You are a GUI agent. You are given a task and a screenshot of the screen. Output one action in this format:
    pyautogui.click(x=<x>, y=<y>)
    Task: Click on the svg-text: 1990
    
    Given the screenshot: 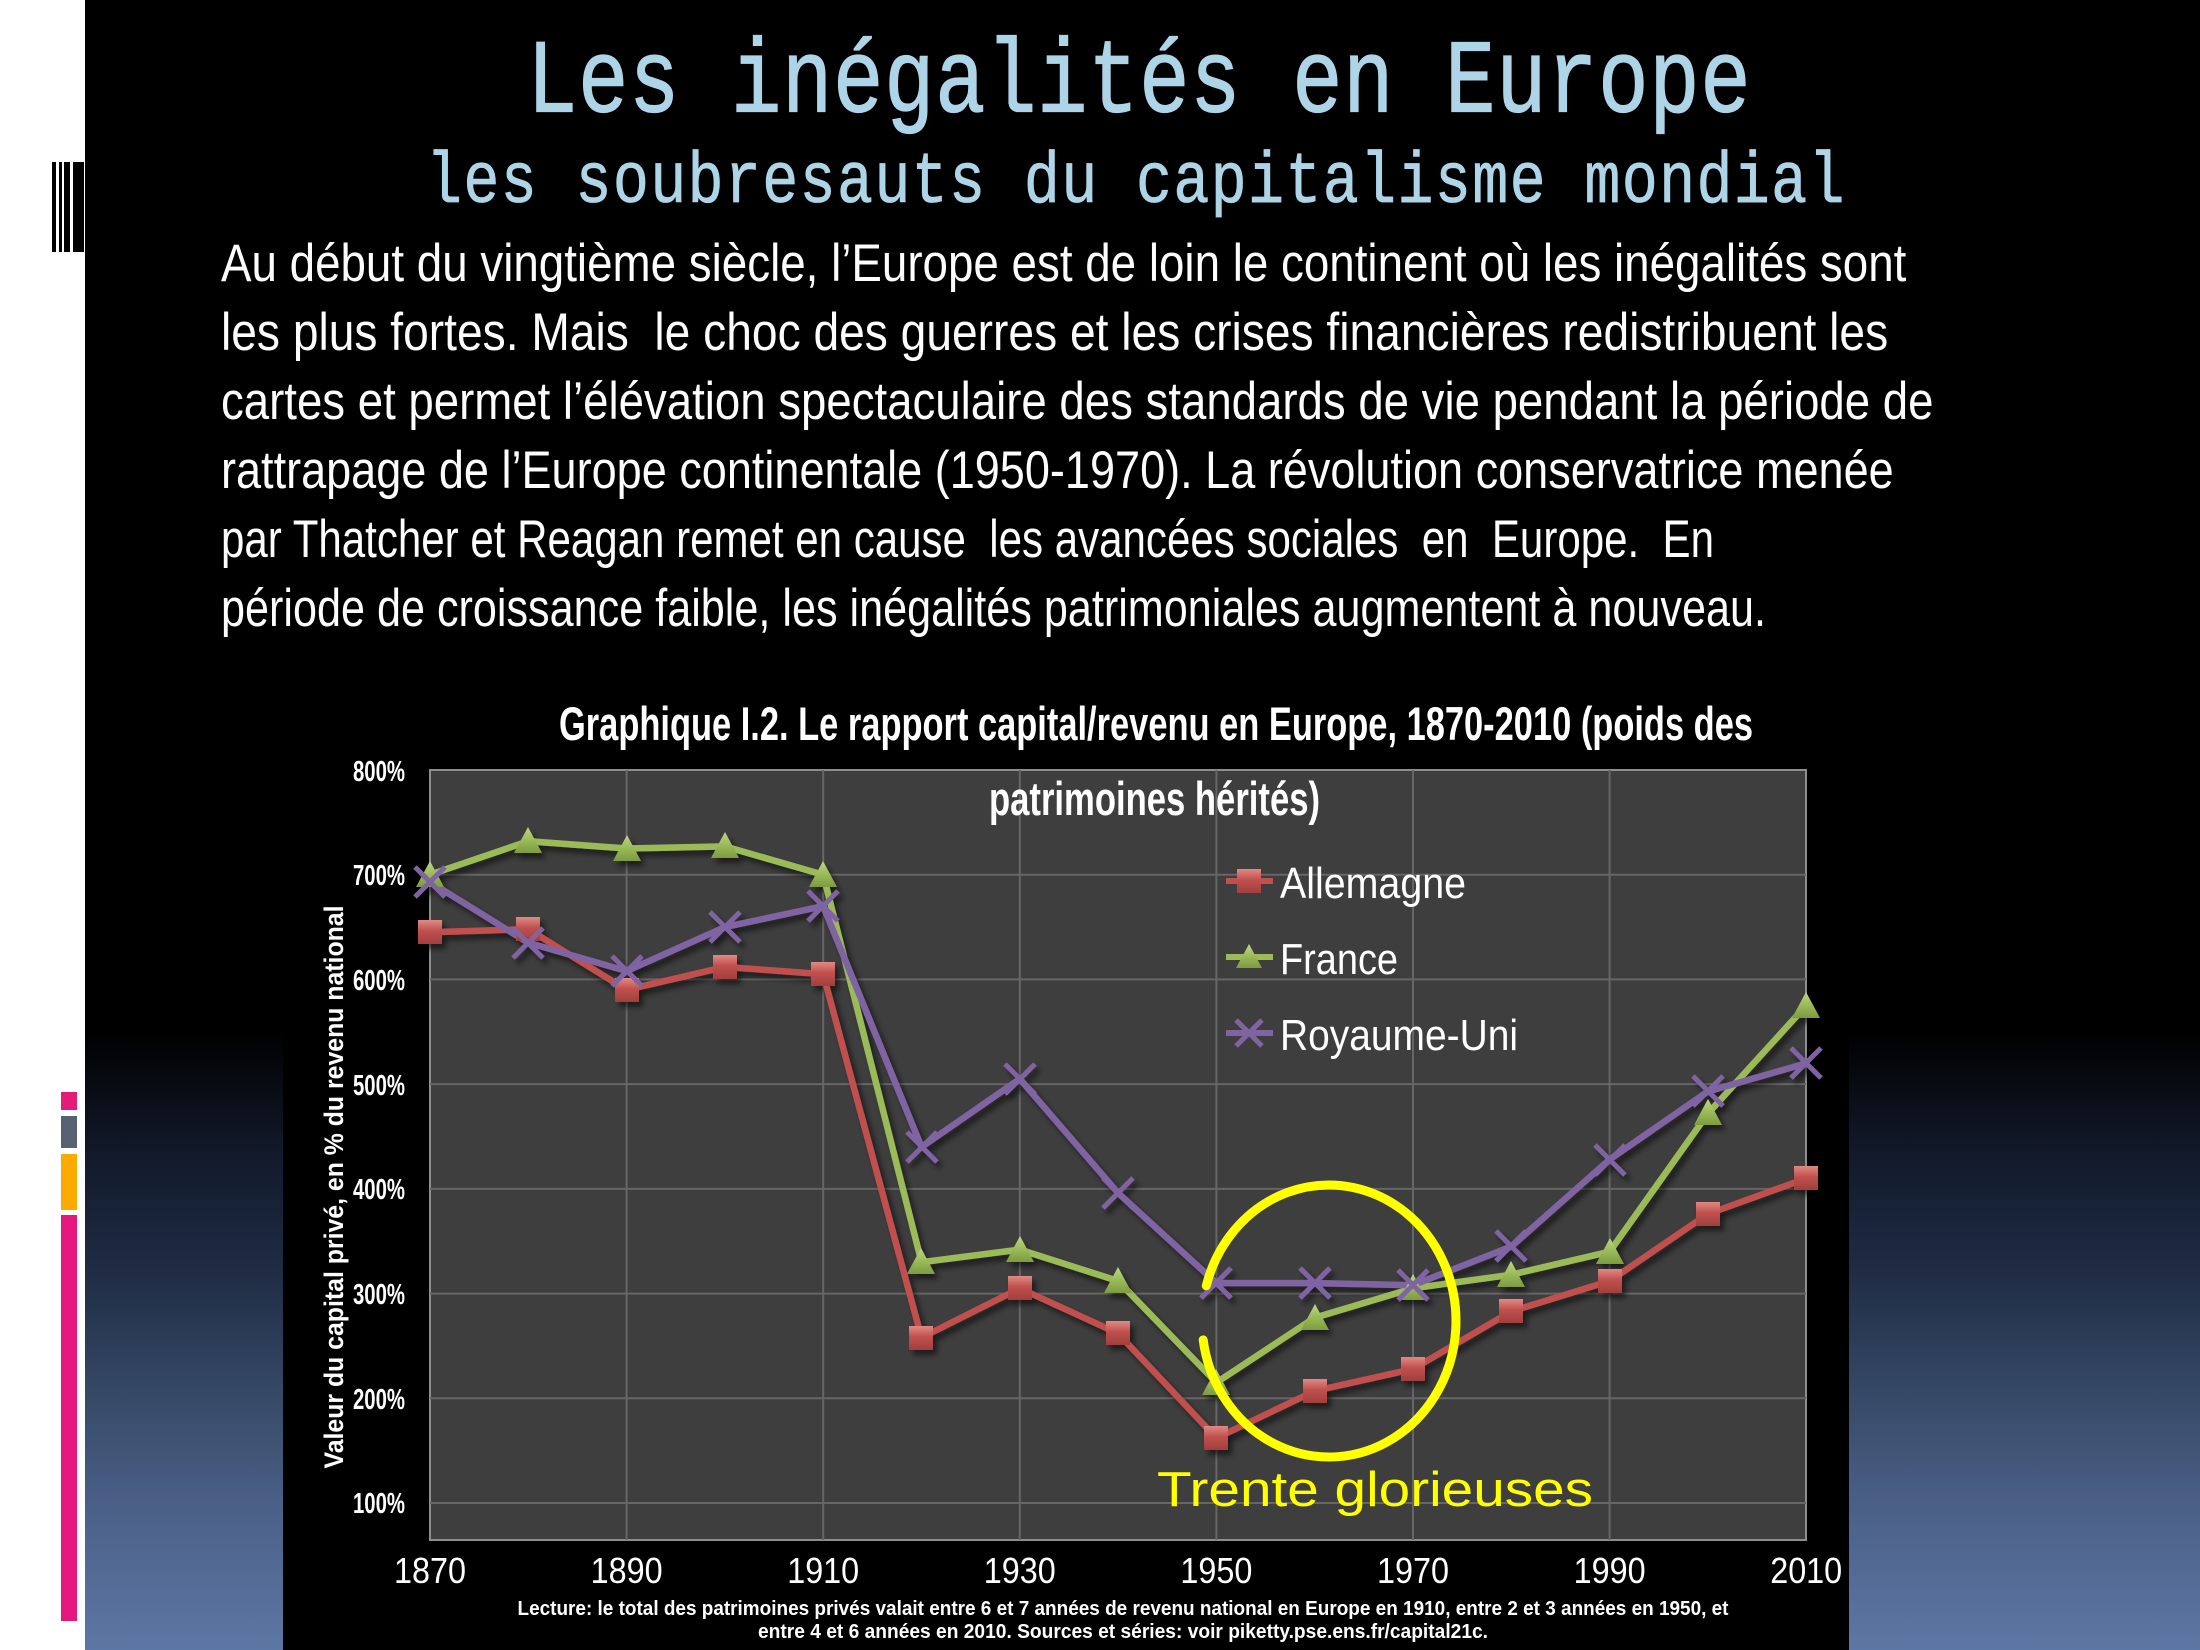 What is the action you would take?
    pyautogui.click(x=1610, y=1570)
    